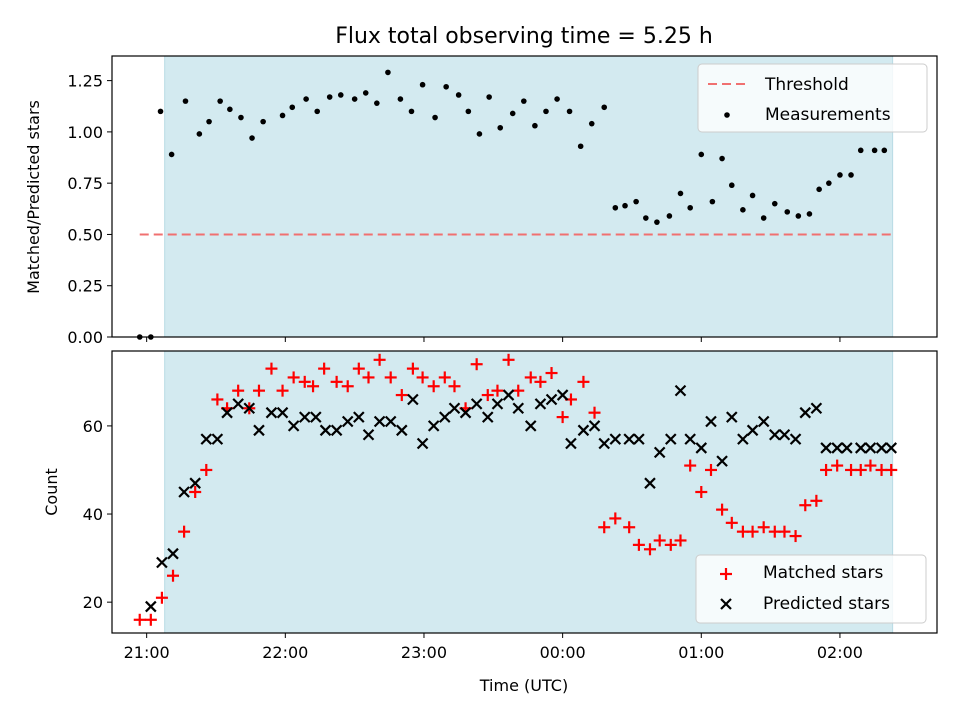 The image size is (960, 720). Describe the element at coordinates (93, 602) in the screenshot. I see `y-tick-label: 20` at that location.